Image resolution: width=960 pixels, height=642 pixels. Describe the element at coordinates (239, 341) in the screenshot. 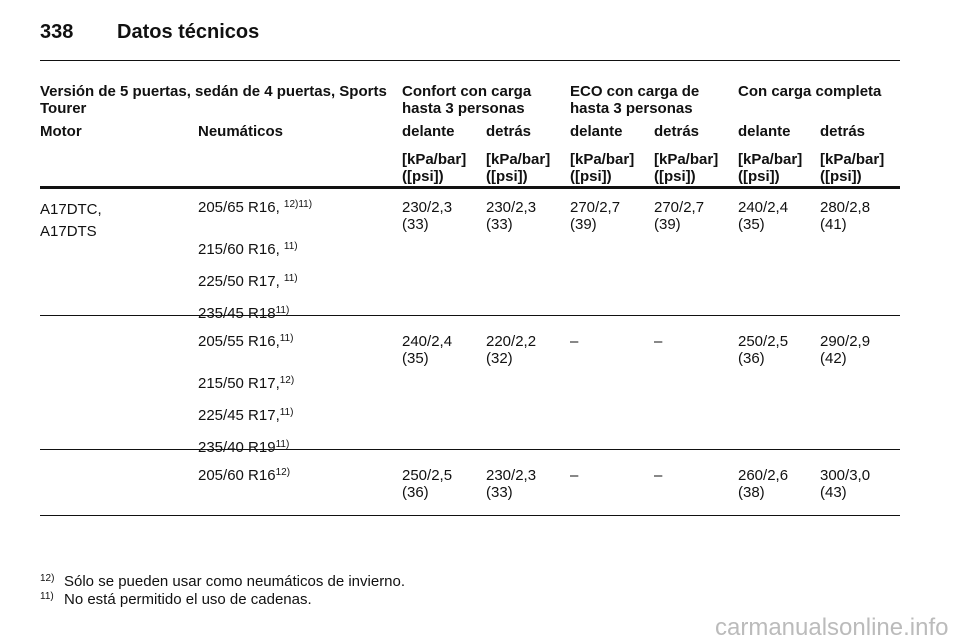

I see `tyre-size: 205/55 R16,` at that location.